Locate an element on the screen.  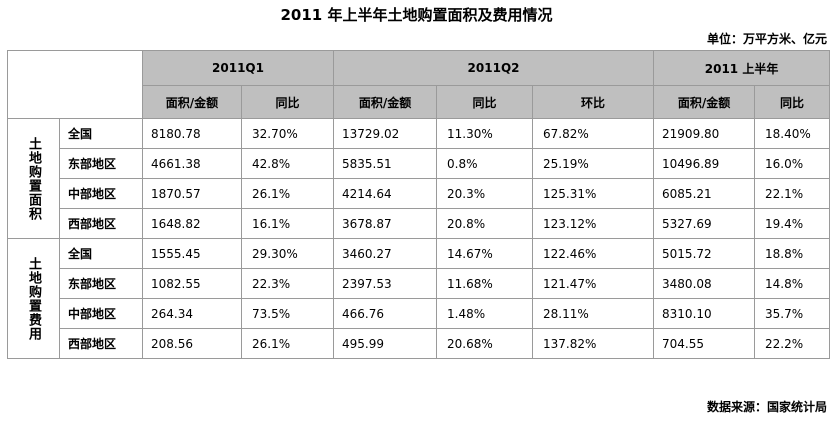
table-cell: 22.2% is located at coordinates (792, 343).